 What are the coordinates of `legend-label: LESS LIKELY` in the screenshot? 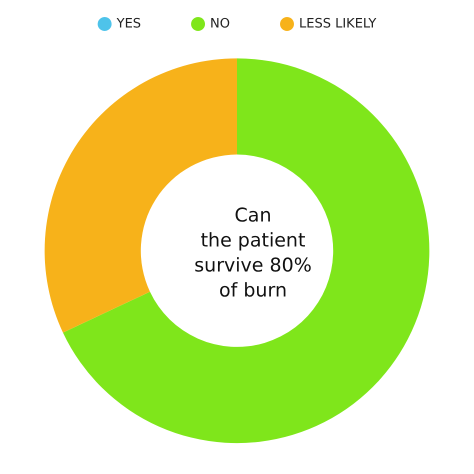 It's located at (337, 24).